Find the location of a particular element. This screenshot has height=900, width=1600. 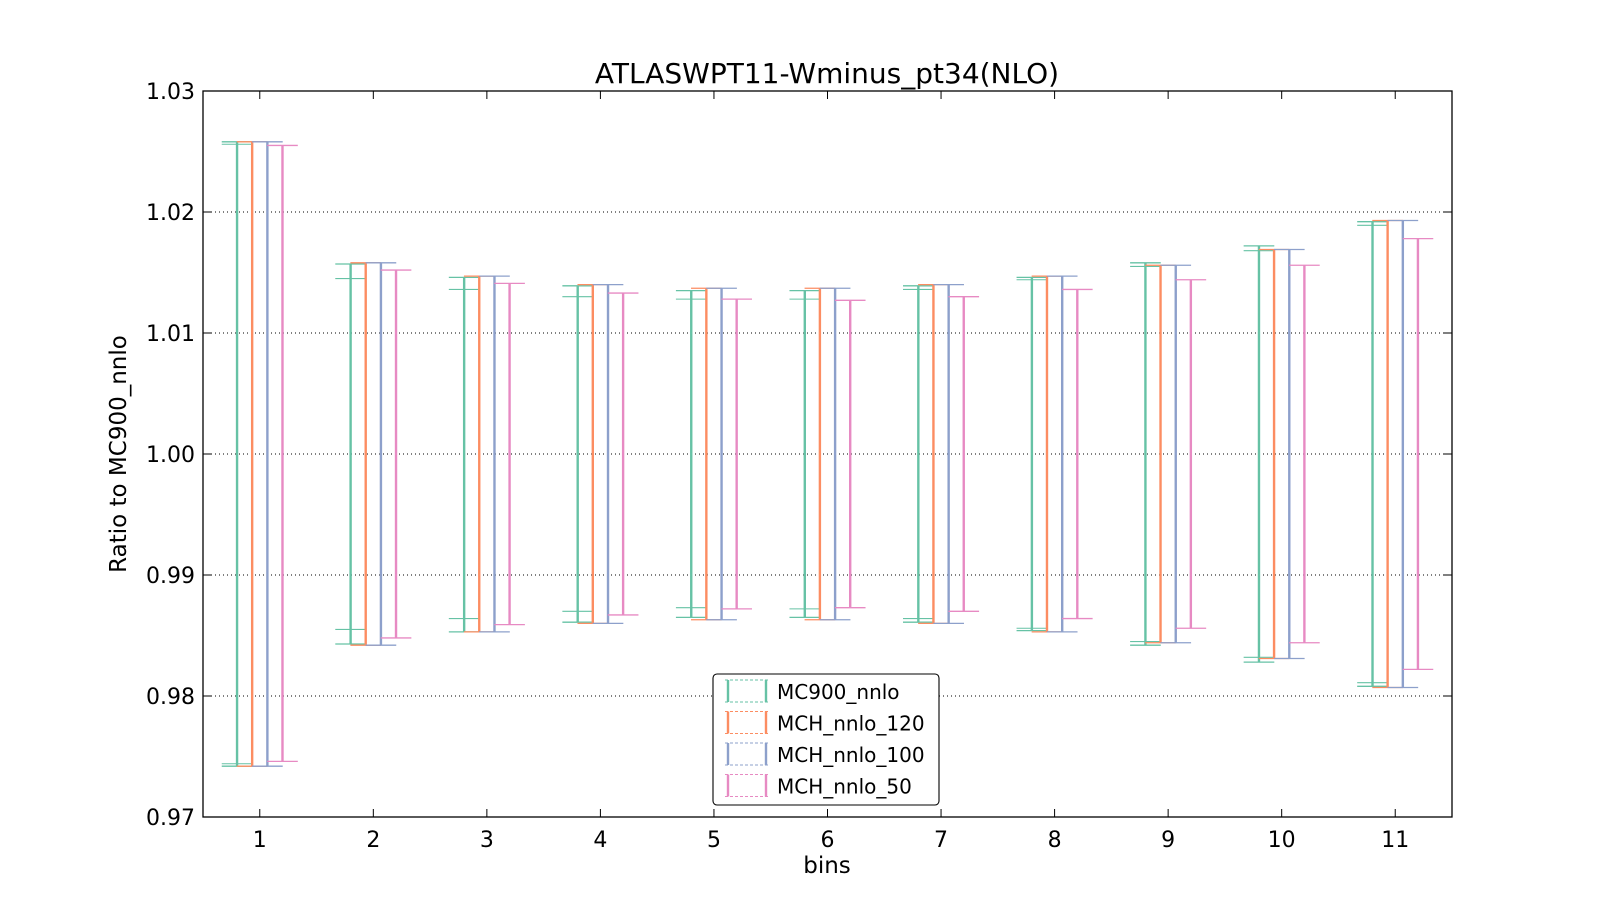

legend-label: MCH_nnlo_100 is located at coordinates (851, 755).